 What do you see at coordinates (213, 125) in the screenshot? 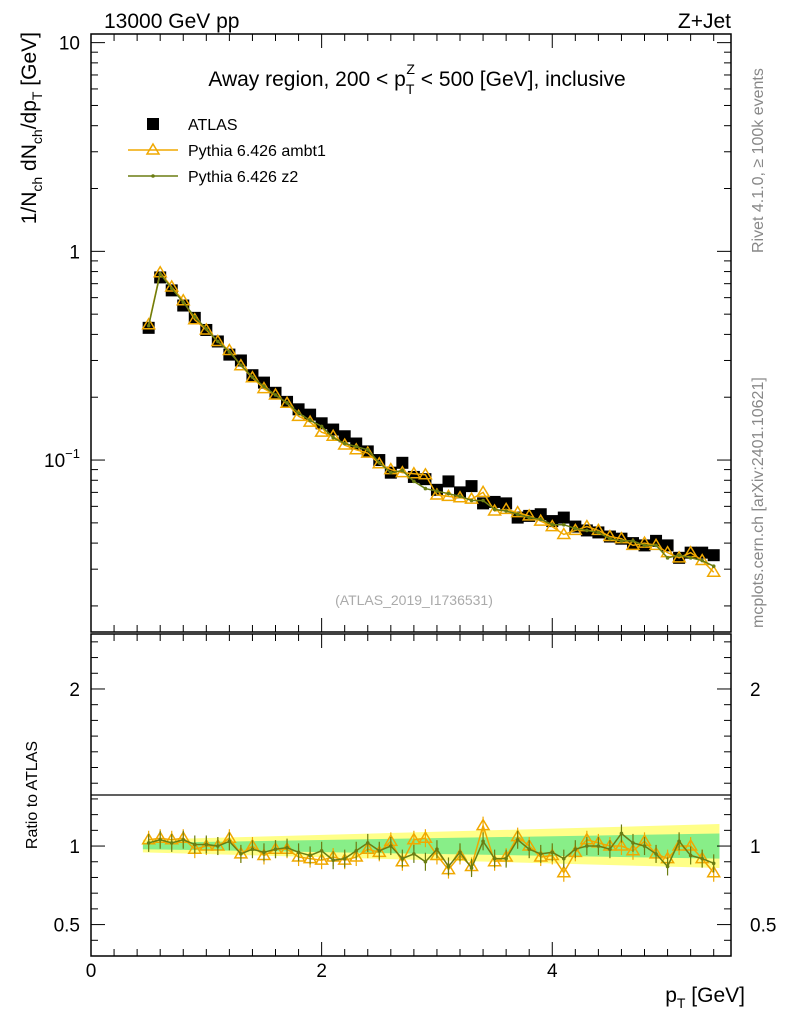
I see `legend-atlas-label: ATLAS` at bounding box center [213, 125].